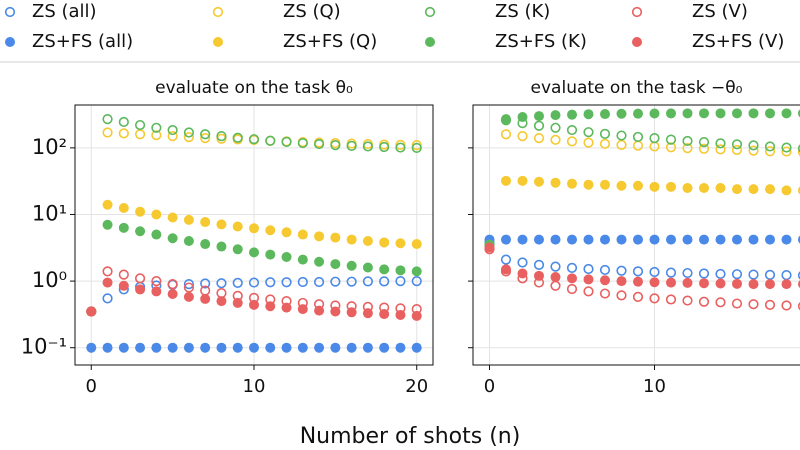  I want to click on panel-title: evaluate on the task θ₀, so click(254, 88).